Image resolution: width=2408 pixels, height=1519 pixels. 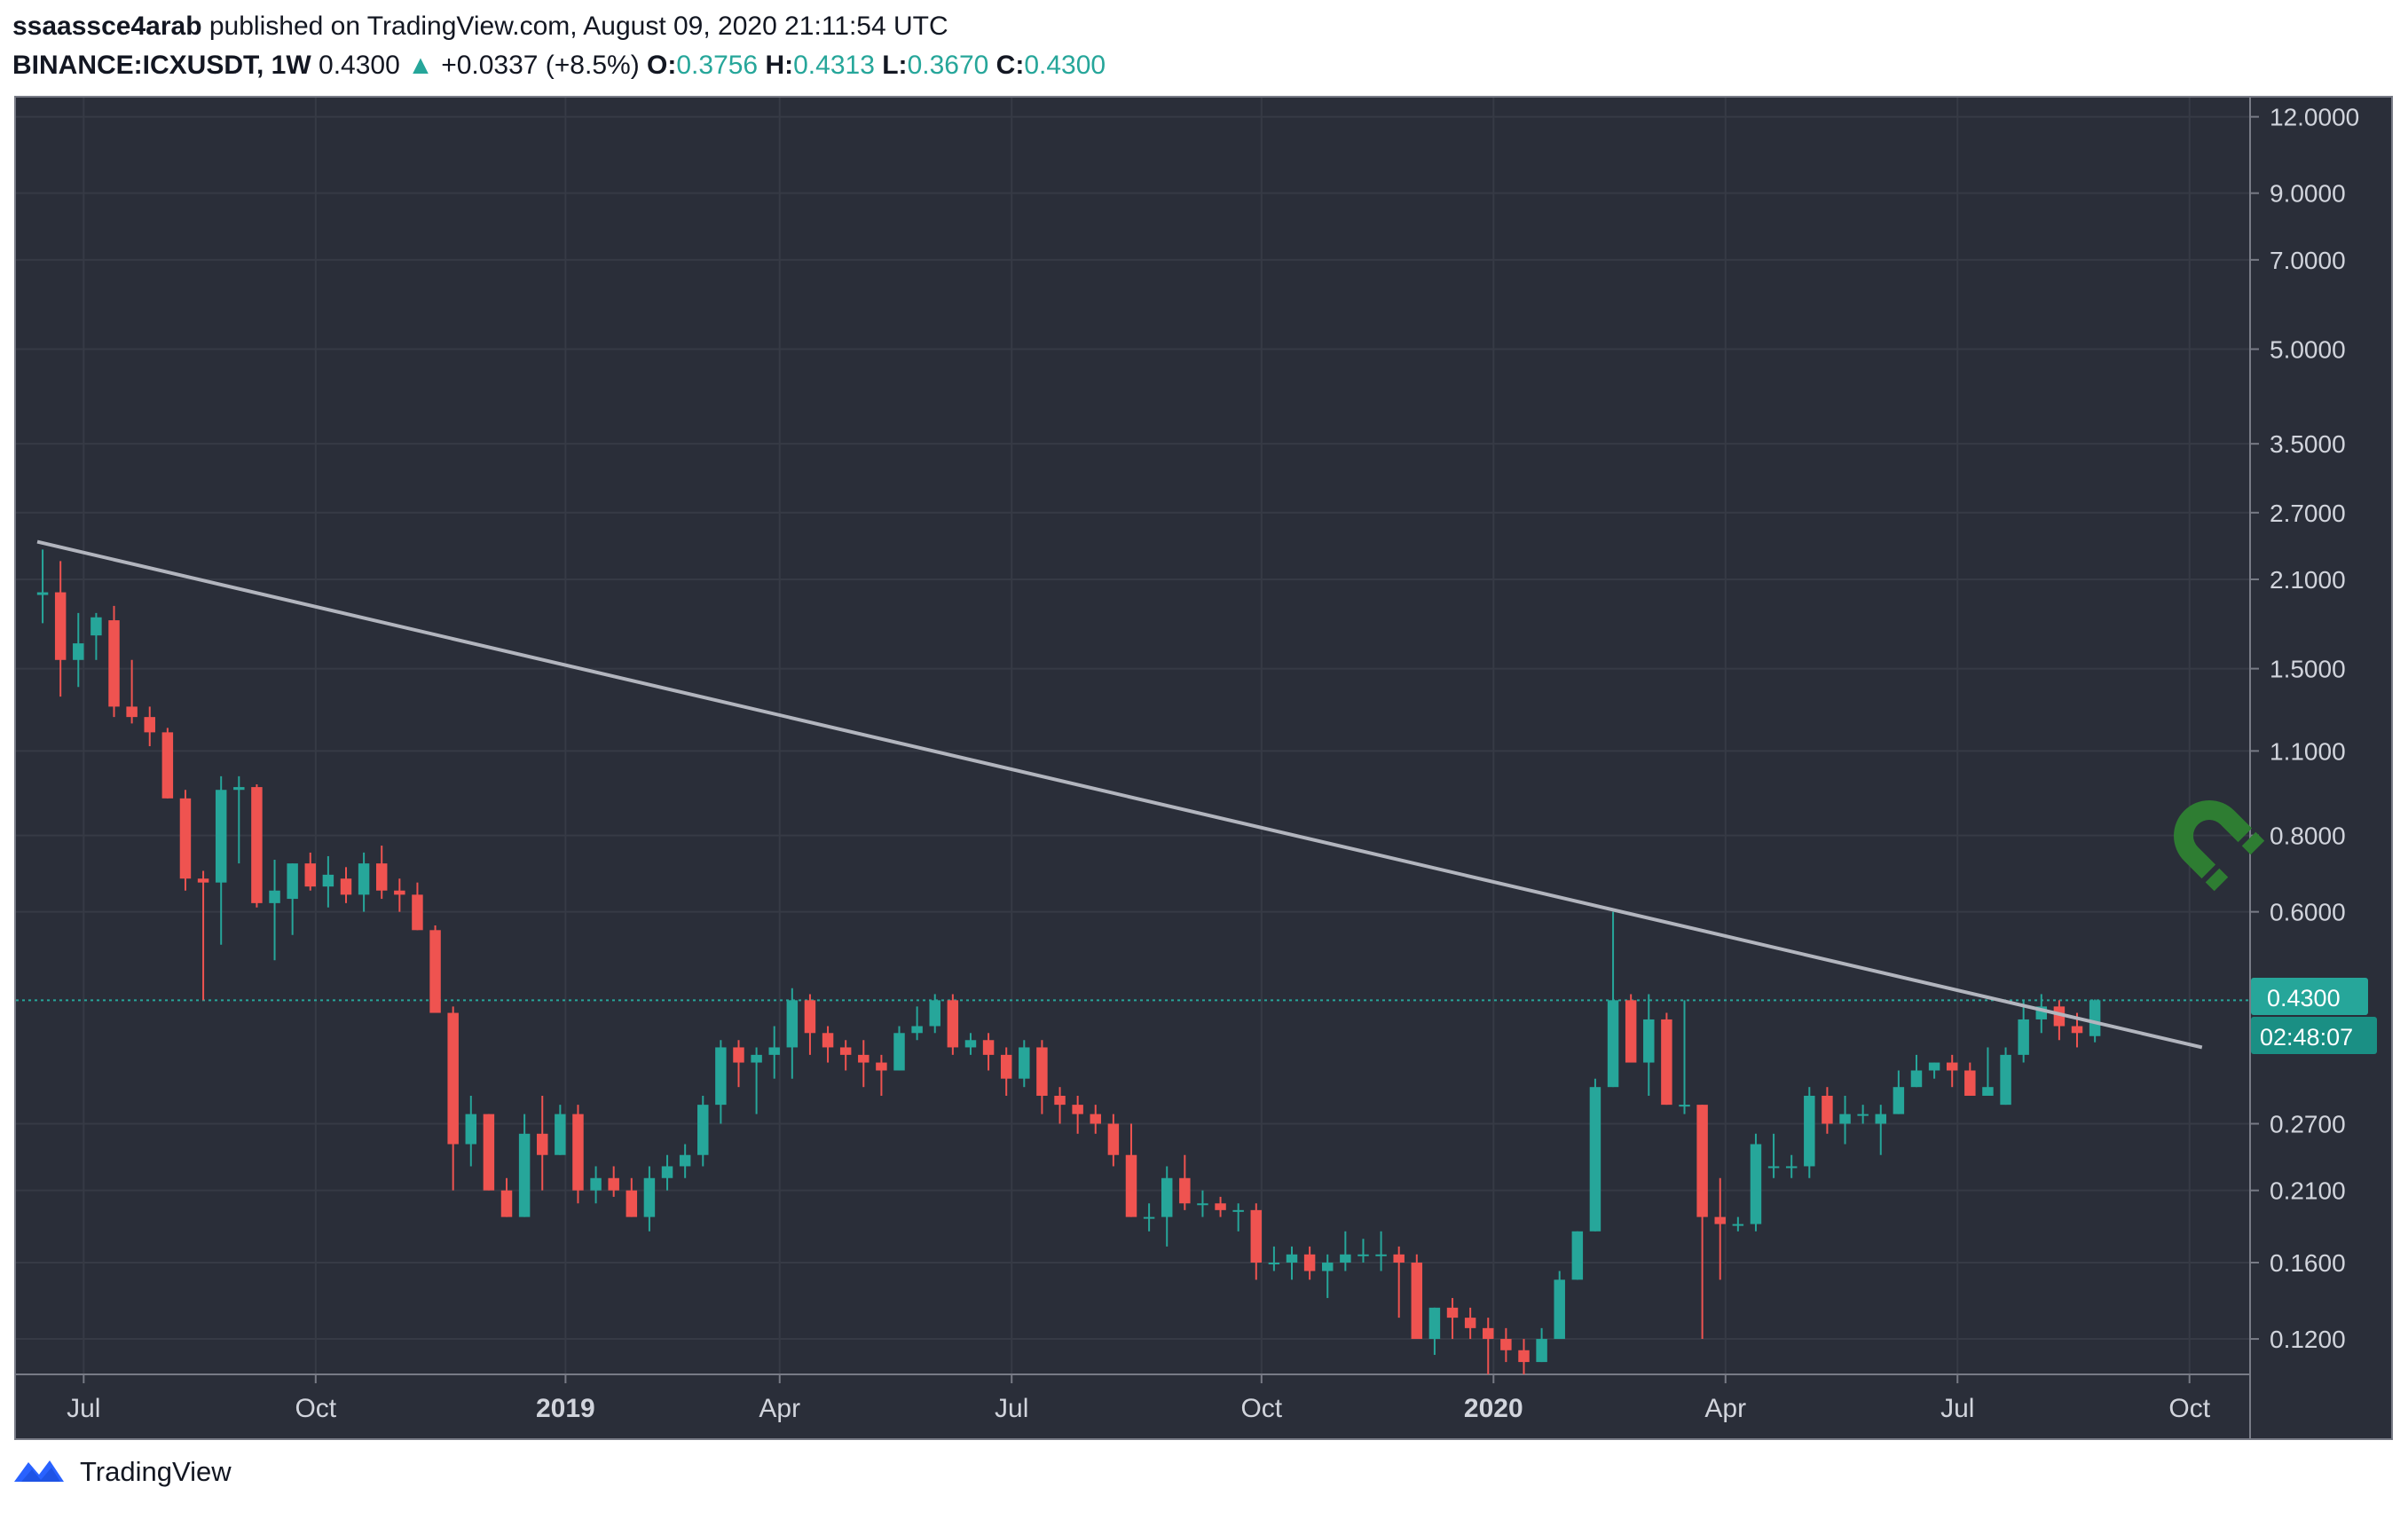 I want to click on tradingview-logo-icon, so click(x=41, y=1472).